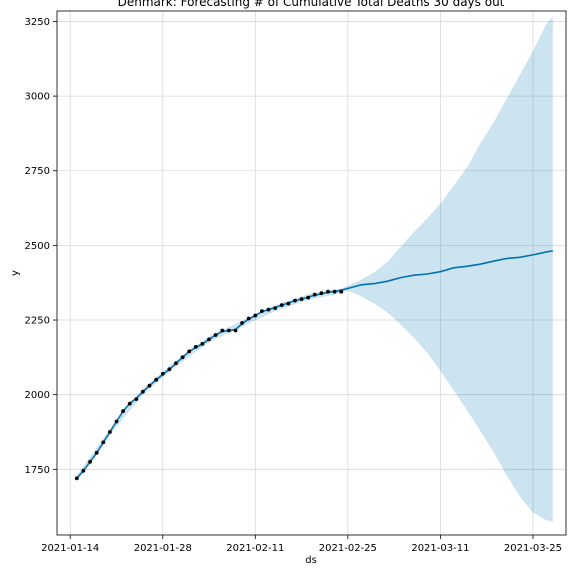 The image size is (576, 576). I want to click on x-tick-label: 2021-01-28, so click(163, 548).